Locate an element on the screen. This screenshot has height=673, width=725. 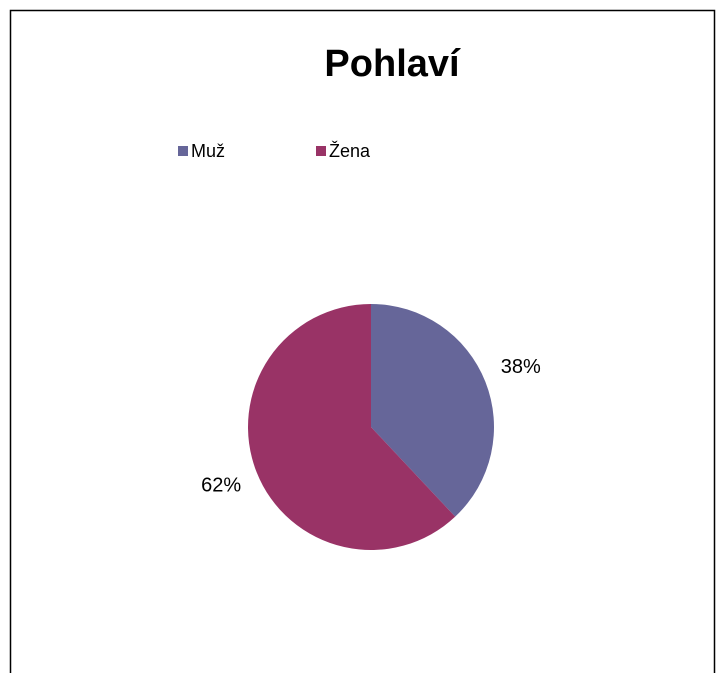
chart-title: Pohlaví is located at coordinates (392, 64).